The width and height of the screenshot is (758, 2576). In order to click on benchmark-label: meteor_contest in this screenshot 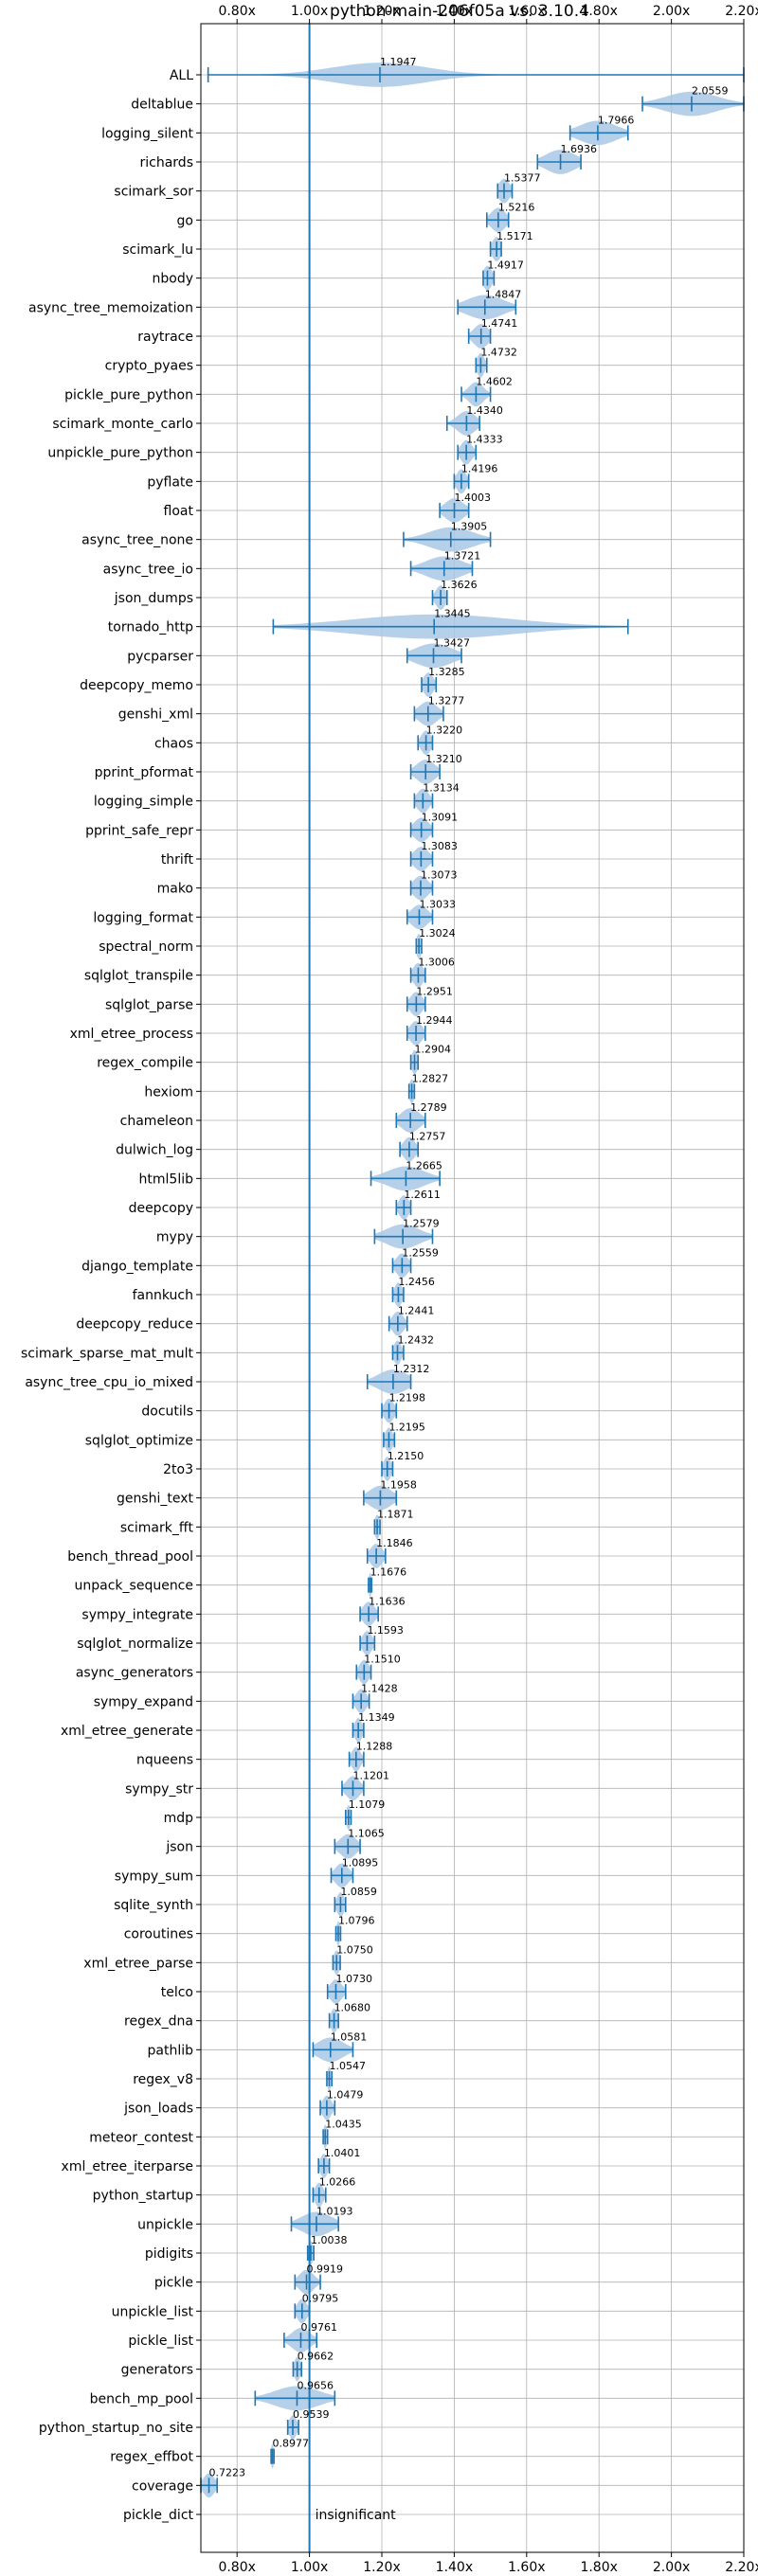, I will do `click(141, 2137)`.